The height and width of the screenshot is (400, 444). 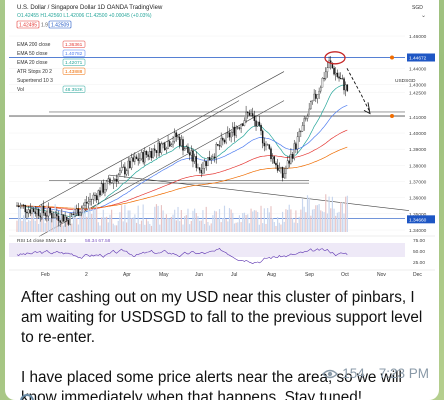 What do you see at coordinates (127, 275) in the screenshot?
I see `month-label: Apr` at bounding box center [127, 275].